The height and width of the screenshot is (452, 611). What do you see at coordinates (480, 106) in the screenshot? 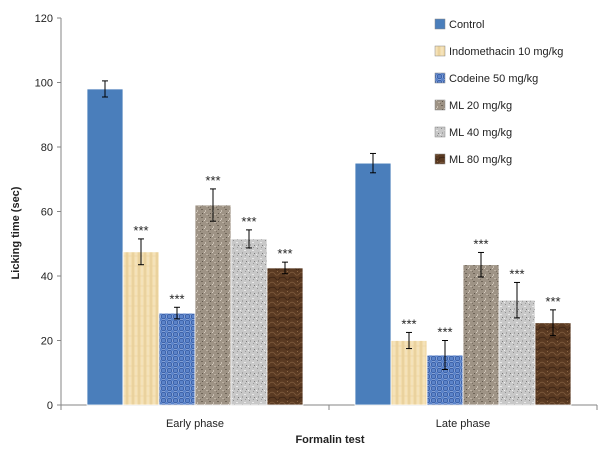
I see `legend-label-3: ML 20 mg/kg` at bounding box center [480, 106].